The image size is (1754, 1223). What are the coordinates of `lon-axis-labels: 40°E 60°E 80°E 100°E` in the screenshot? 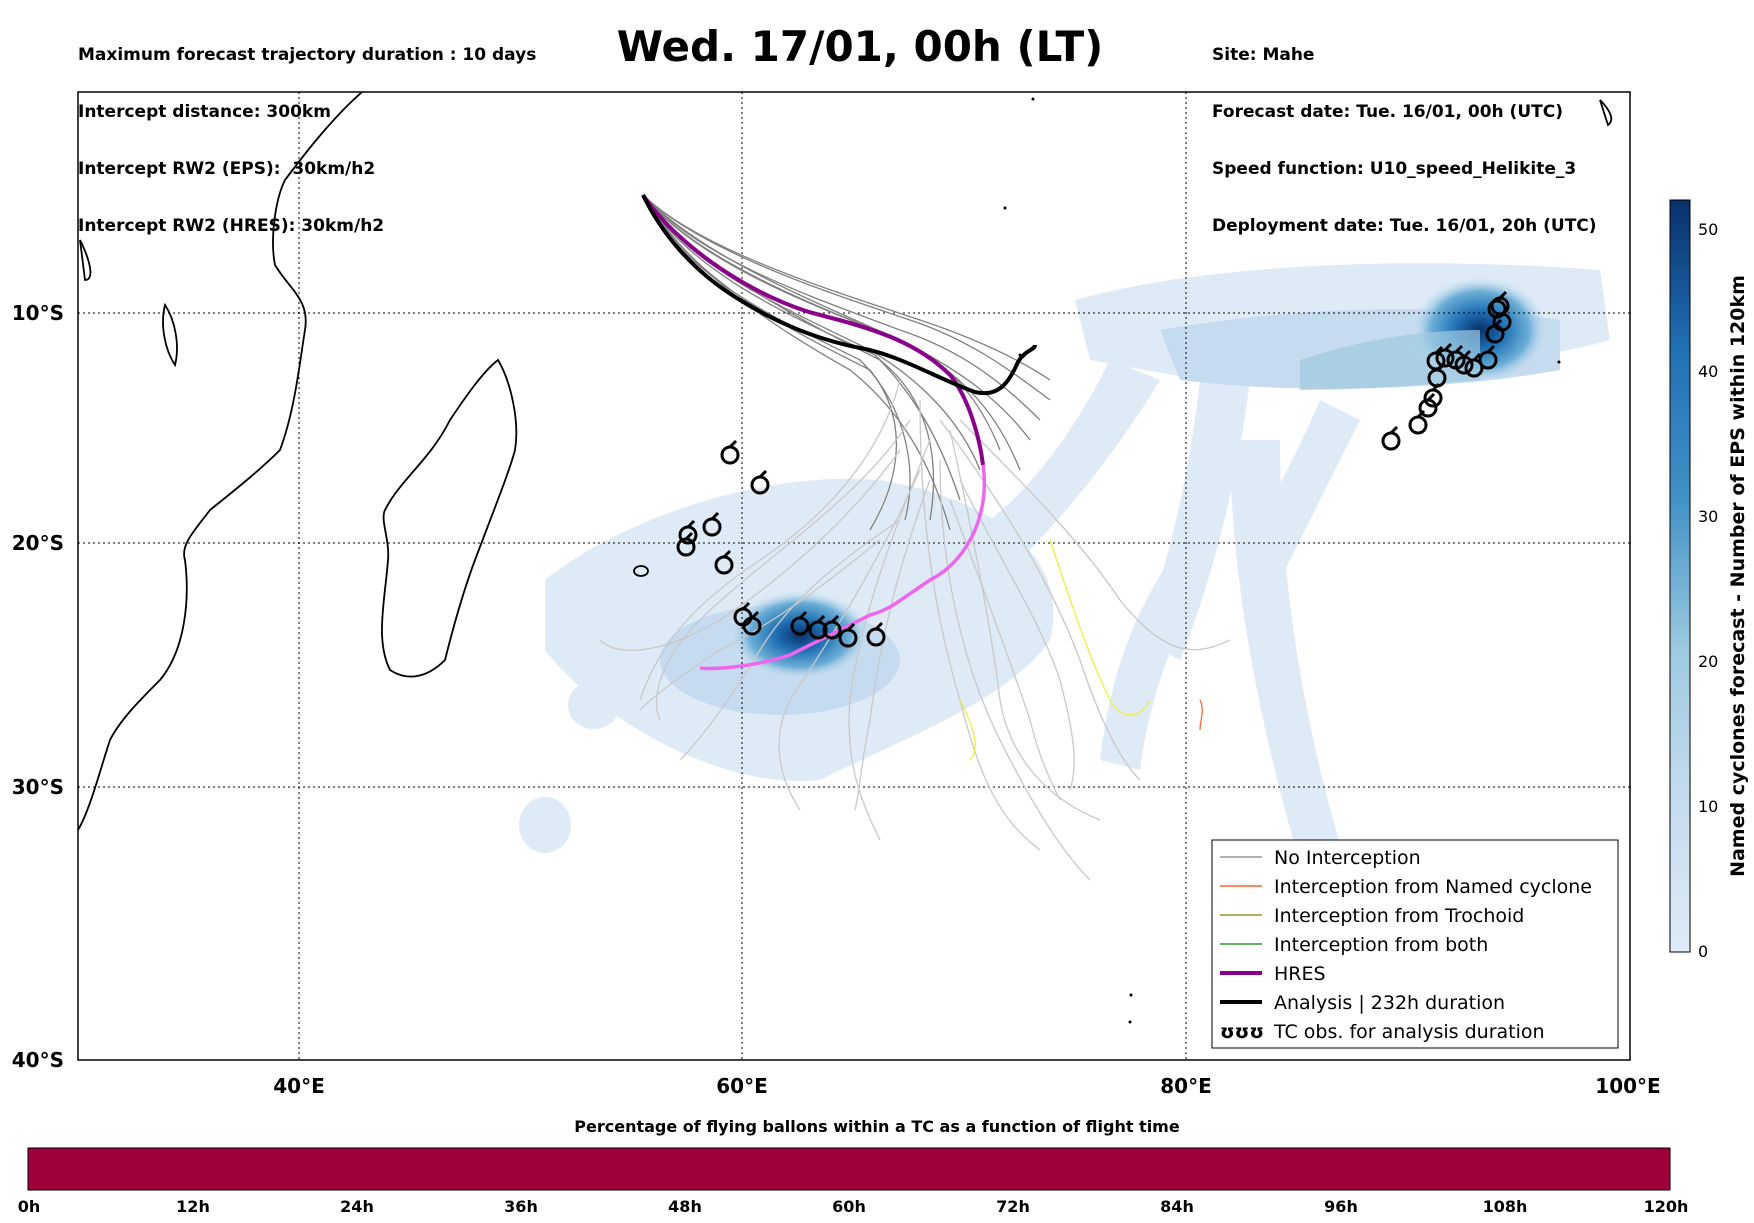 It's located at (966, 1086).